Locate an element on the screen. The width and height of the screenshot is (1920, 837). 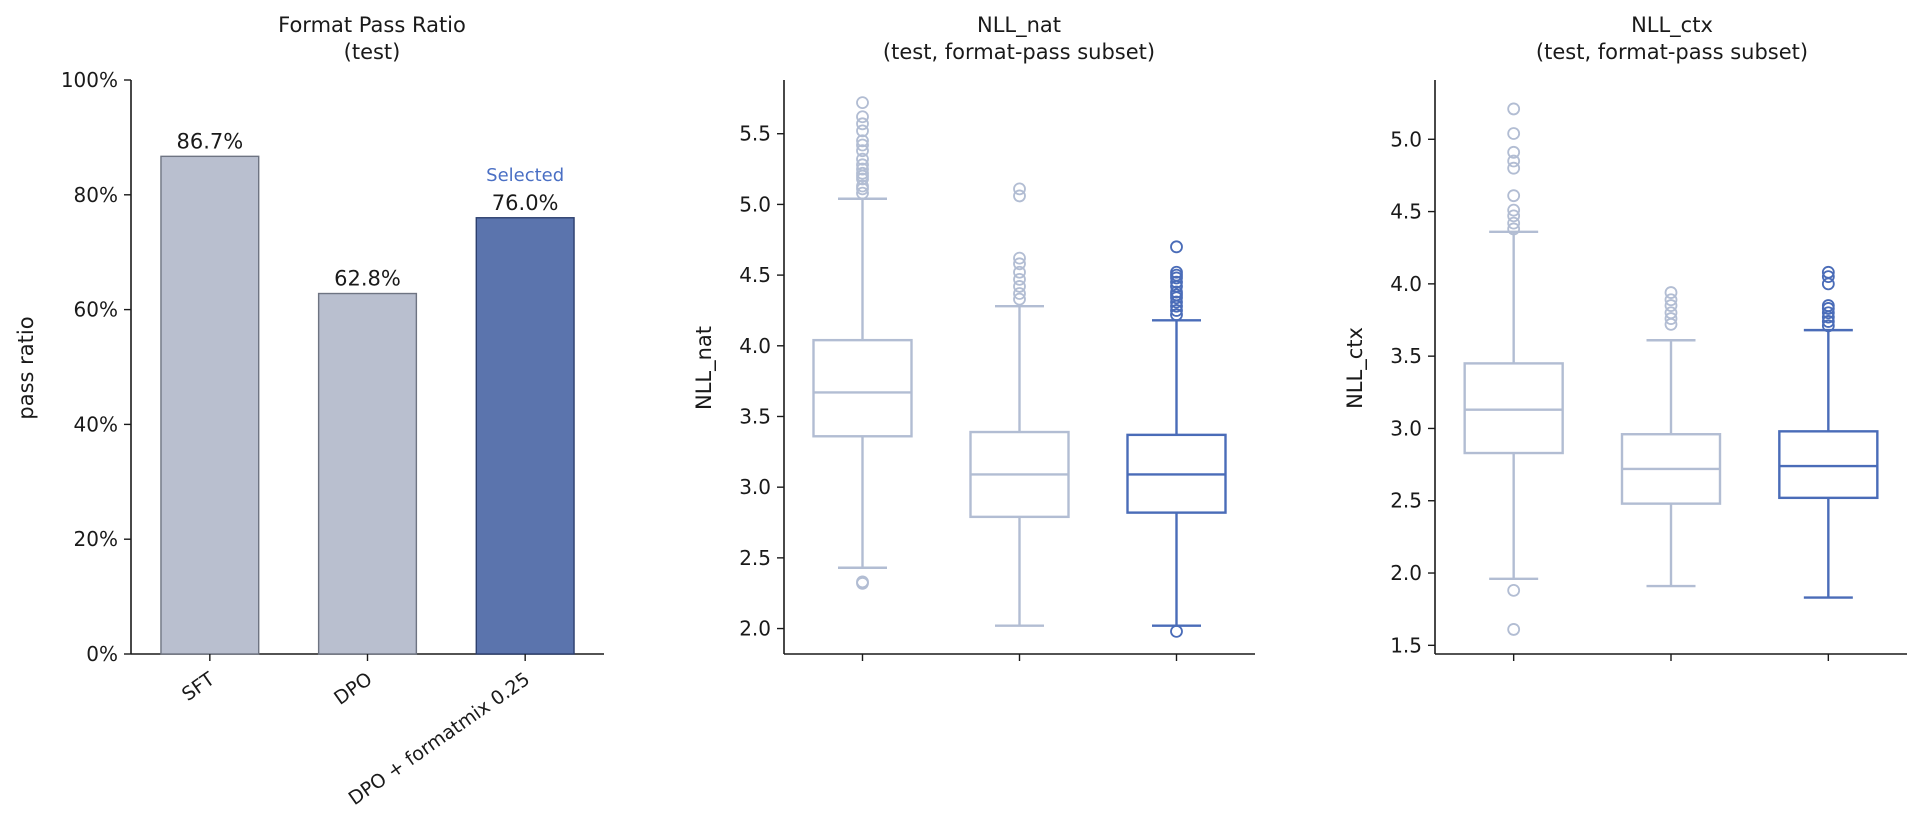
y-axis-label: NLL_ctx is located at coordinates (1355, 368).